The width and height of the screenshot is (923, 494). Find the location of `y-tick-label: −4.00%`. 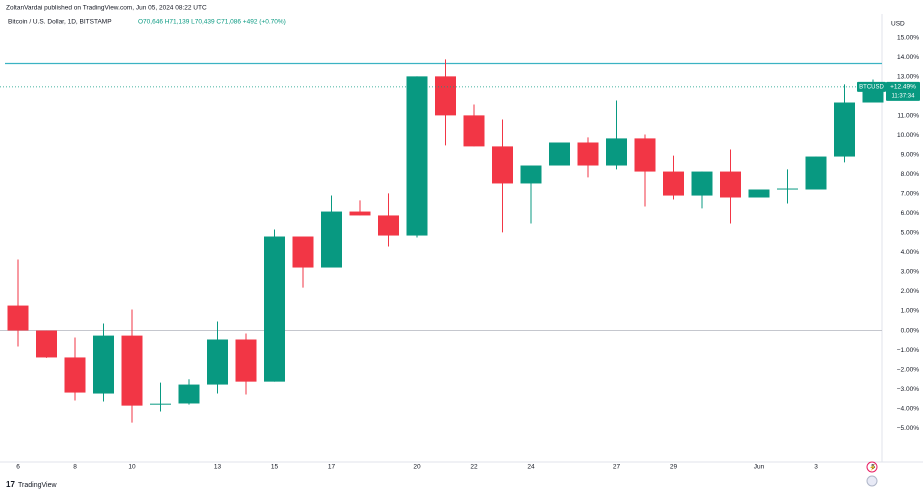

y-tick-label: −4.00% is located at coordinates (908, 408).